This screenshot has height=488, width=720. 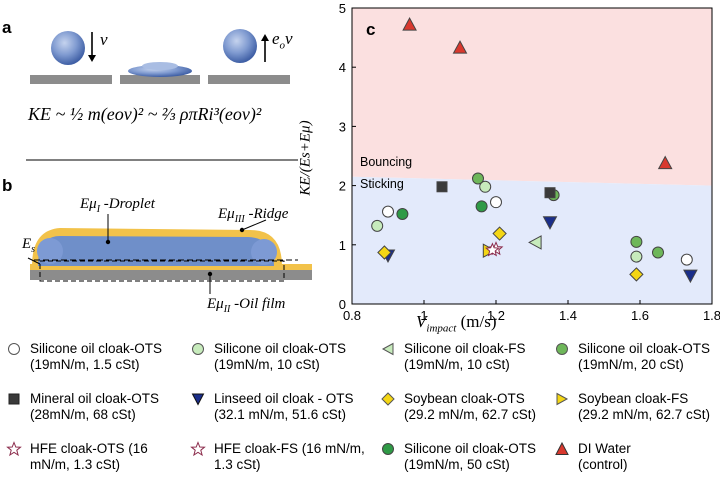 What do you see at coordinates (210, 274) in the screenshot?
I see `pointer-film-dot` at bounding box center [210, 274].